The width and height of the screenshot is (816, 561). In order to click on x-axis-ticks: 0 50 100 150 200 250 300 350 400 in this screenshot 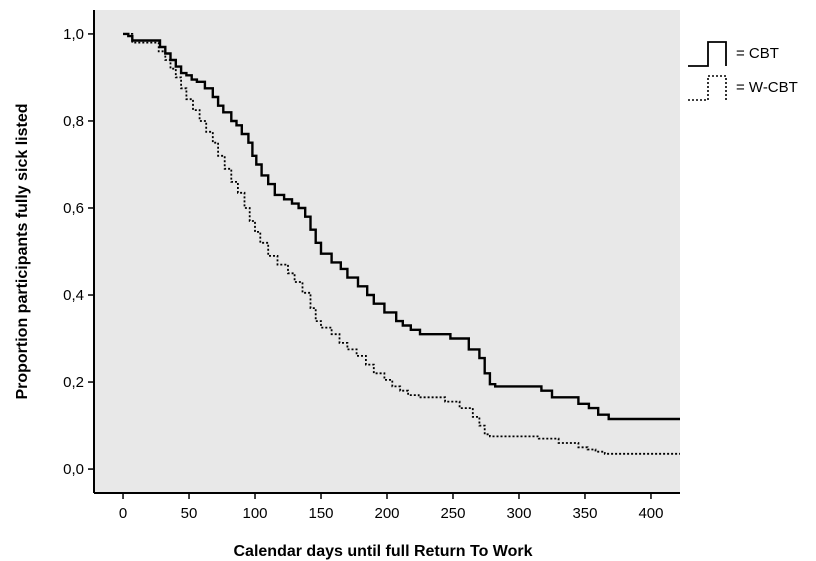, I will do `click(391, 507)`.